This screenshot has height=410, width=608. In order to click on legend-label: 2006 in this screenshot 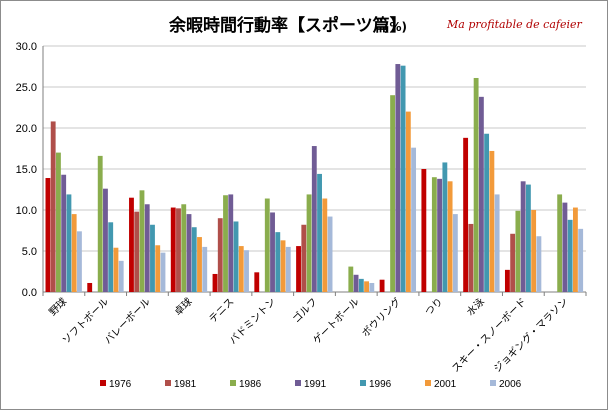, I will do `click(510, 384)`.